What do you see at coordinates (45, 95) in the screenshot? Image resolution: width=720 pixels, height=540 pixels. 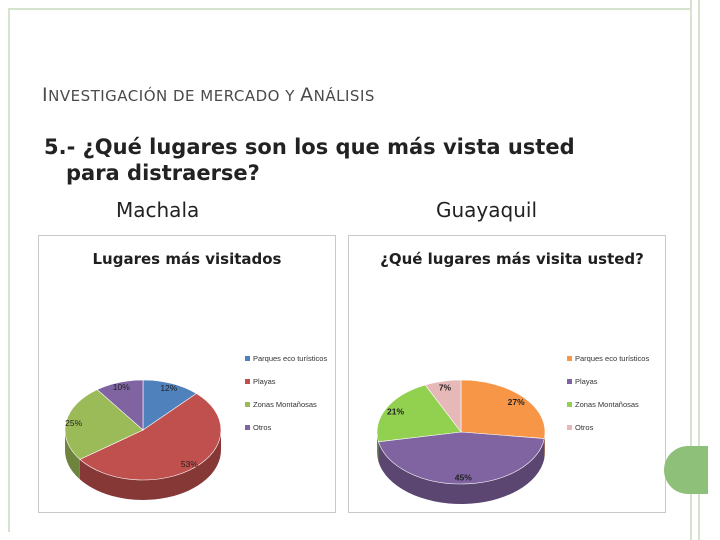 I see `title-part: I` at bounding box center [45, 95].